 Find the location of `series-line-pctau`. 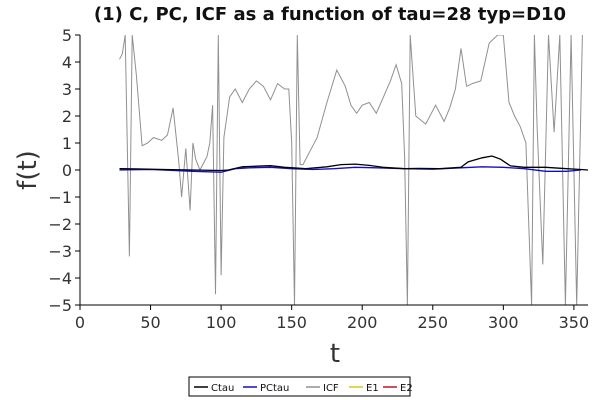

series-line-pctau is located at coordinates (350, 169).